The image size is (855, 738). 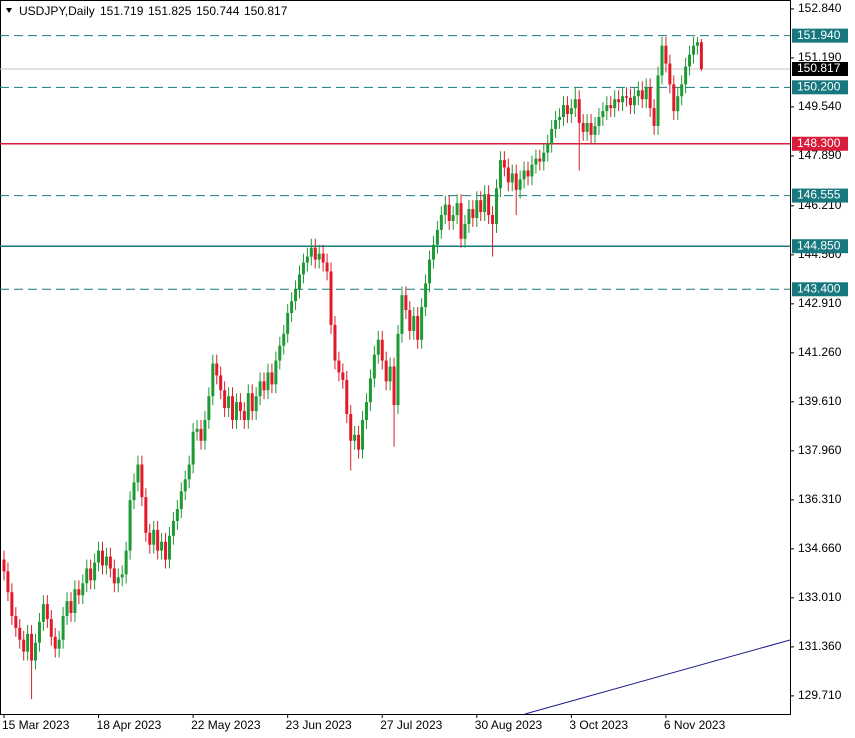 I want to click on y-tick-label: 134.660, so click(x=820, y=548).